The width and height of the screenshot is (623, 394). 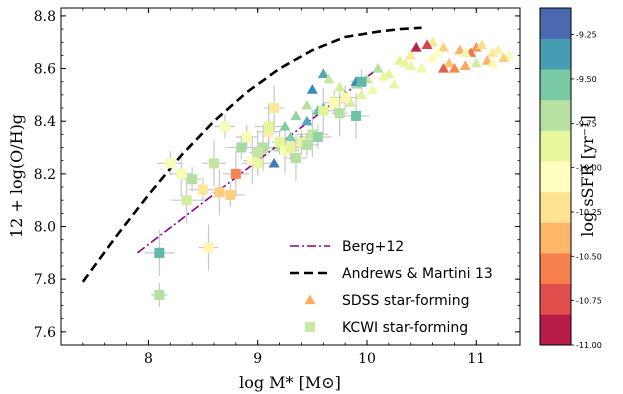 I want to click on legend-label: SDSS star-forming, so click(x=405, y=301).